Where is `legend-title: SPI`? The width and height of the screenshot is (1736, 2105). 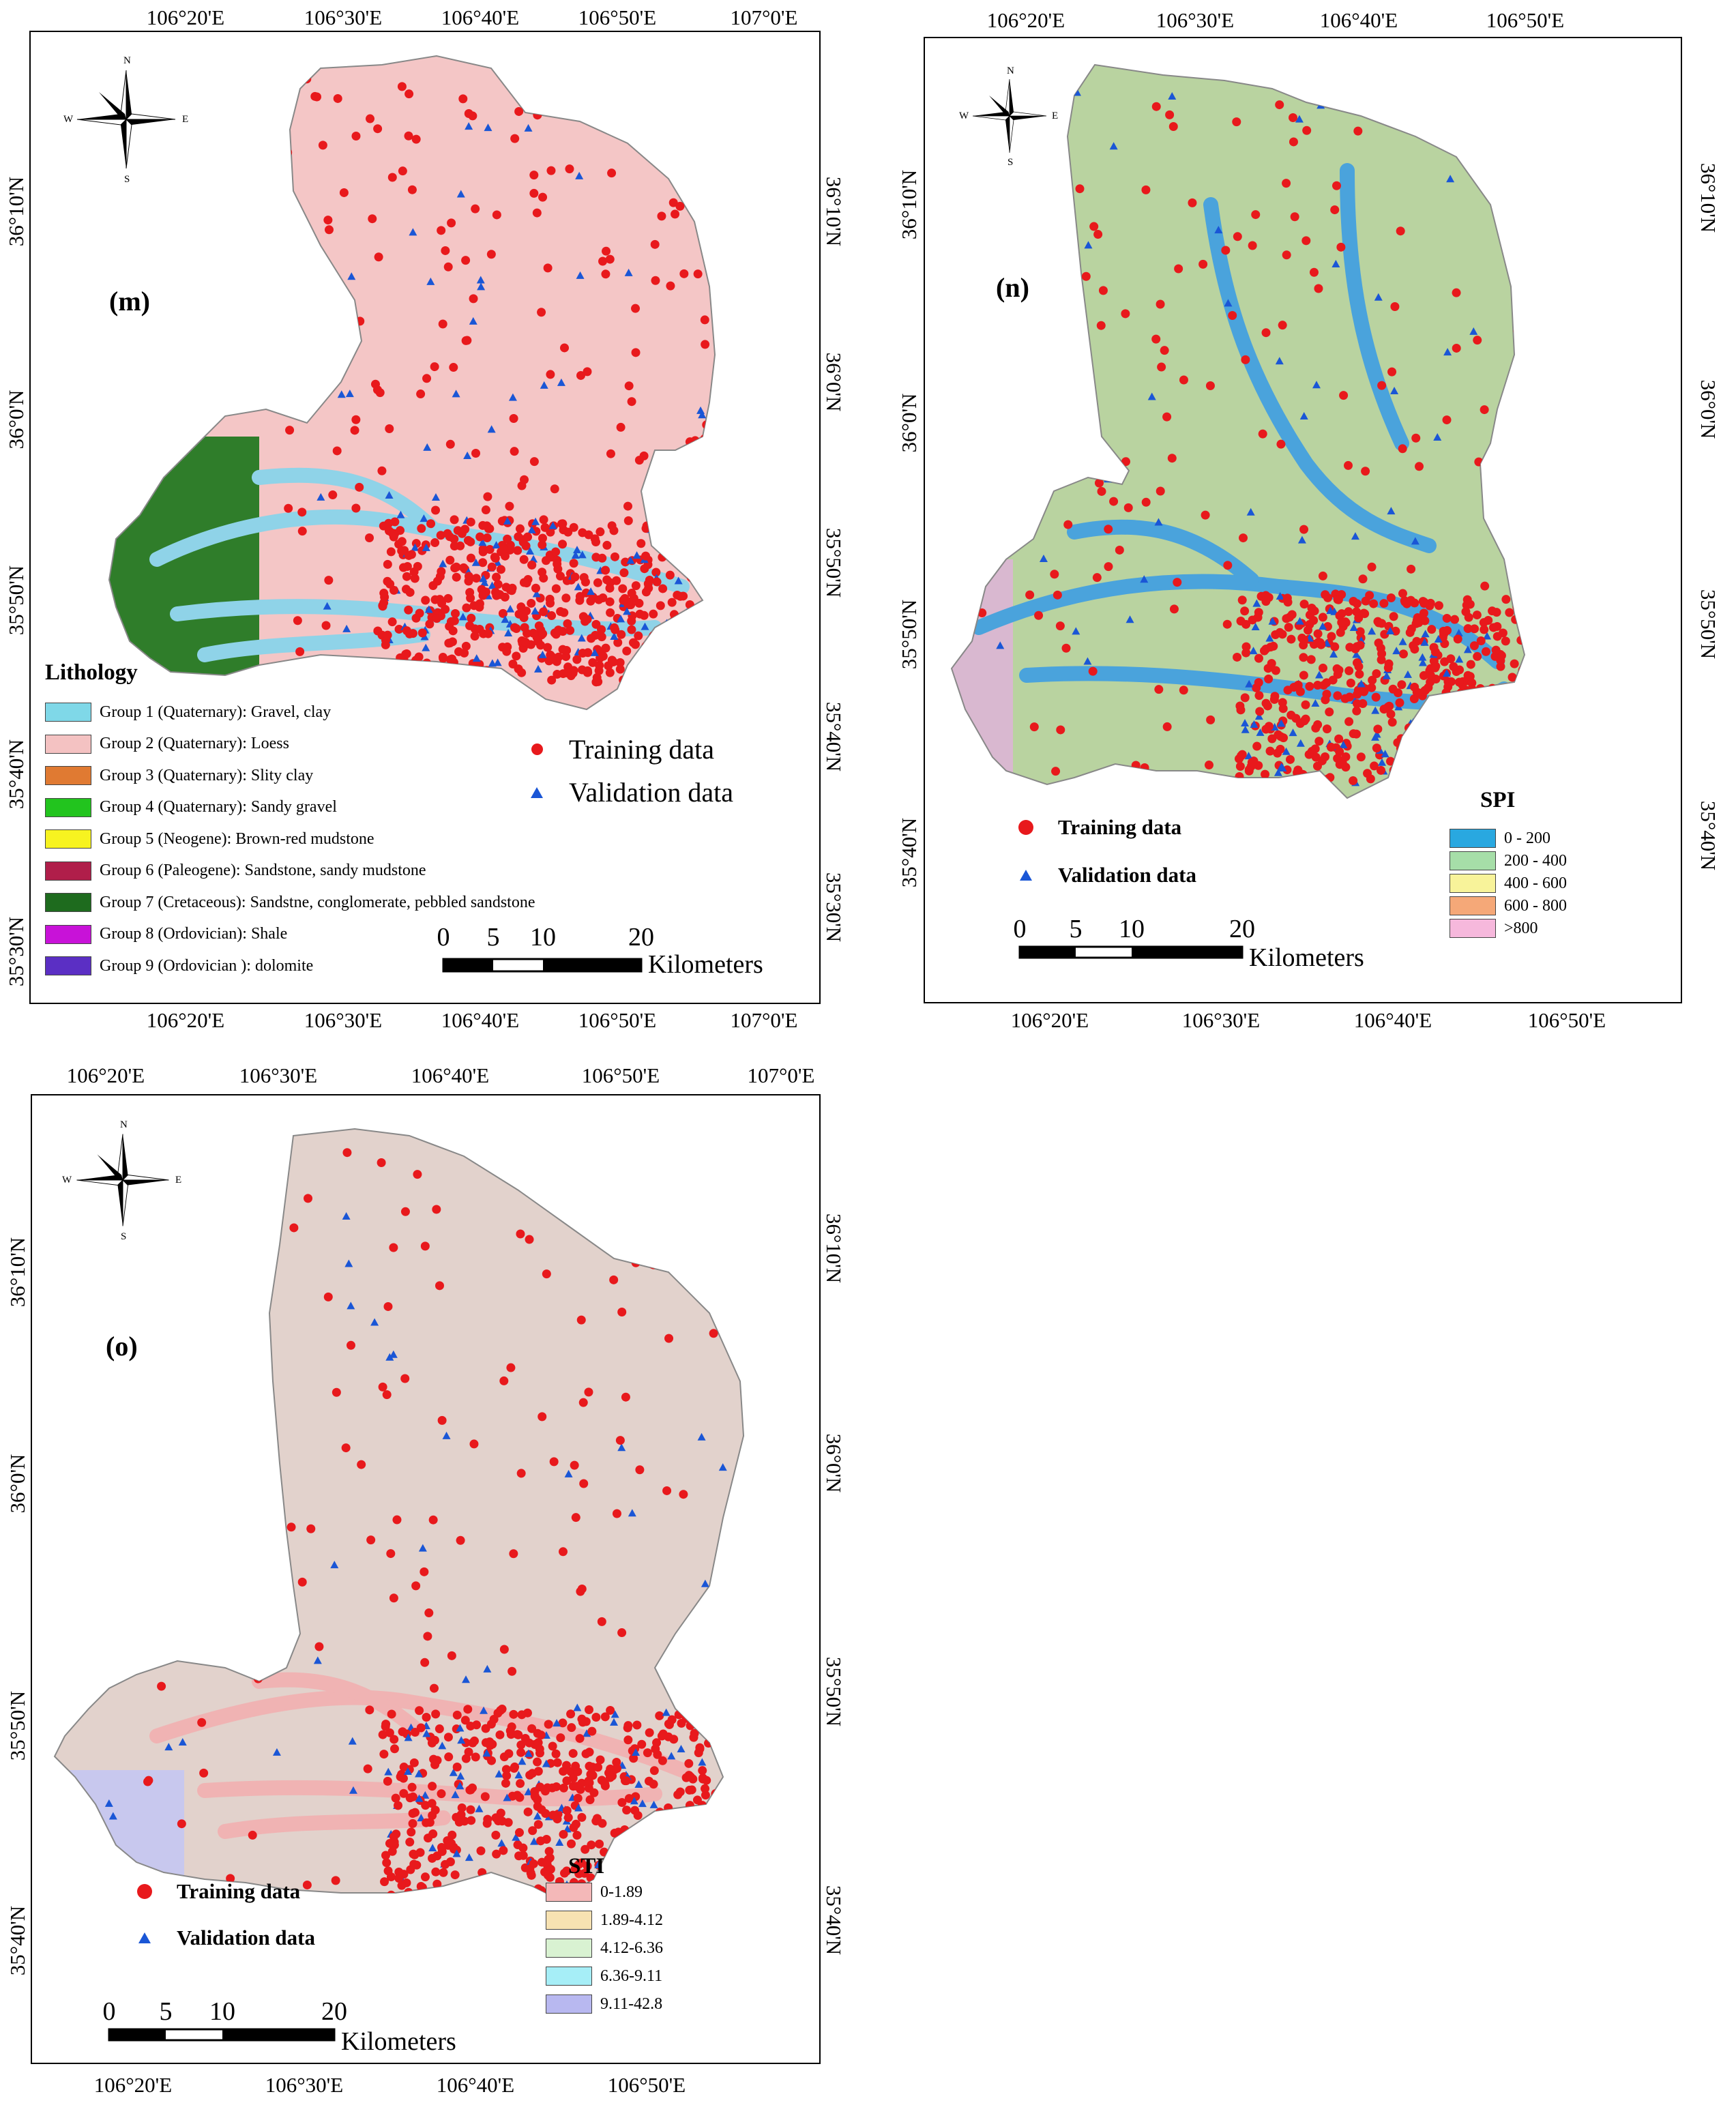 legend-title: SPI is located at coordinates (1498, 800).